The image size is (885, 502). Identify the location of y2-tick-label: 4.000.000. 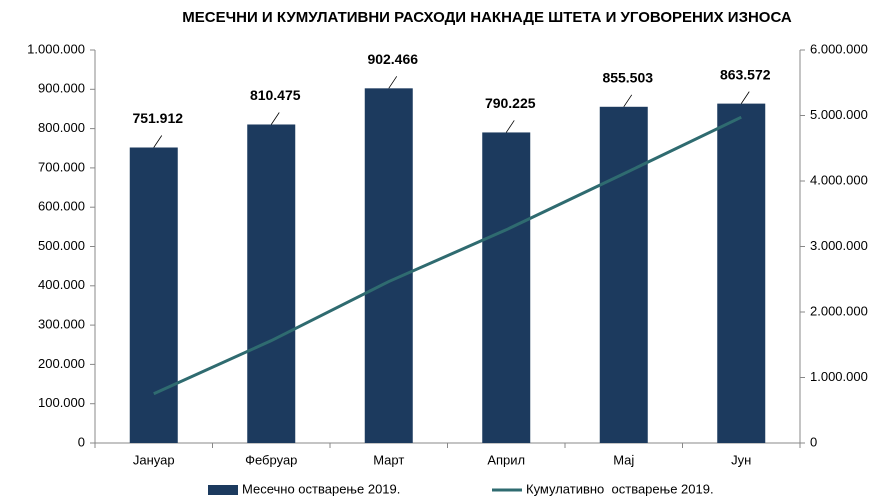
(839, 179).